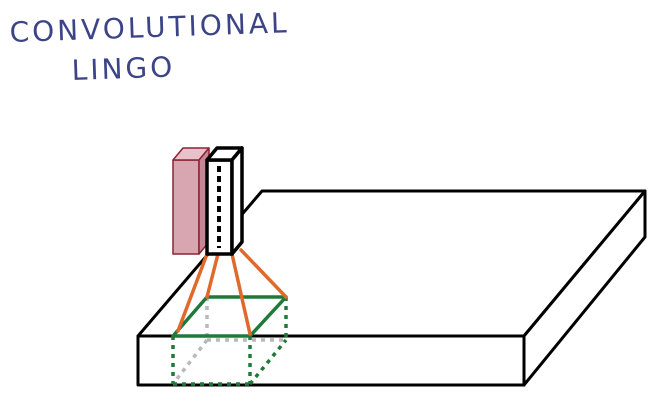 The image size is (658, 404). What do you see at coordinates (331, 360) in the screenshot?
I see `volume-front-face` at bounding box center [331, 360].